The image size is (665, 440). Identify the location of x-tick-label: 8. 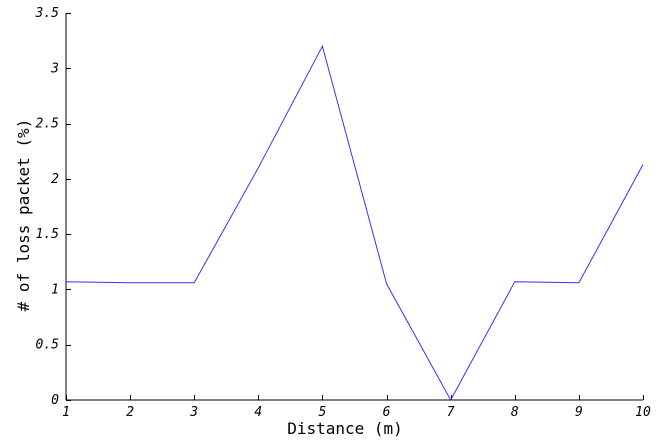
(515, 412).